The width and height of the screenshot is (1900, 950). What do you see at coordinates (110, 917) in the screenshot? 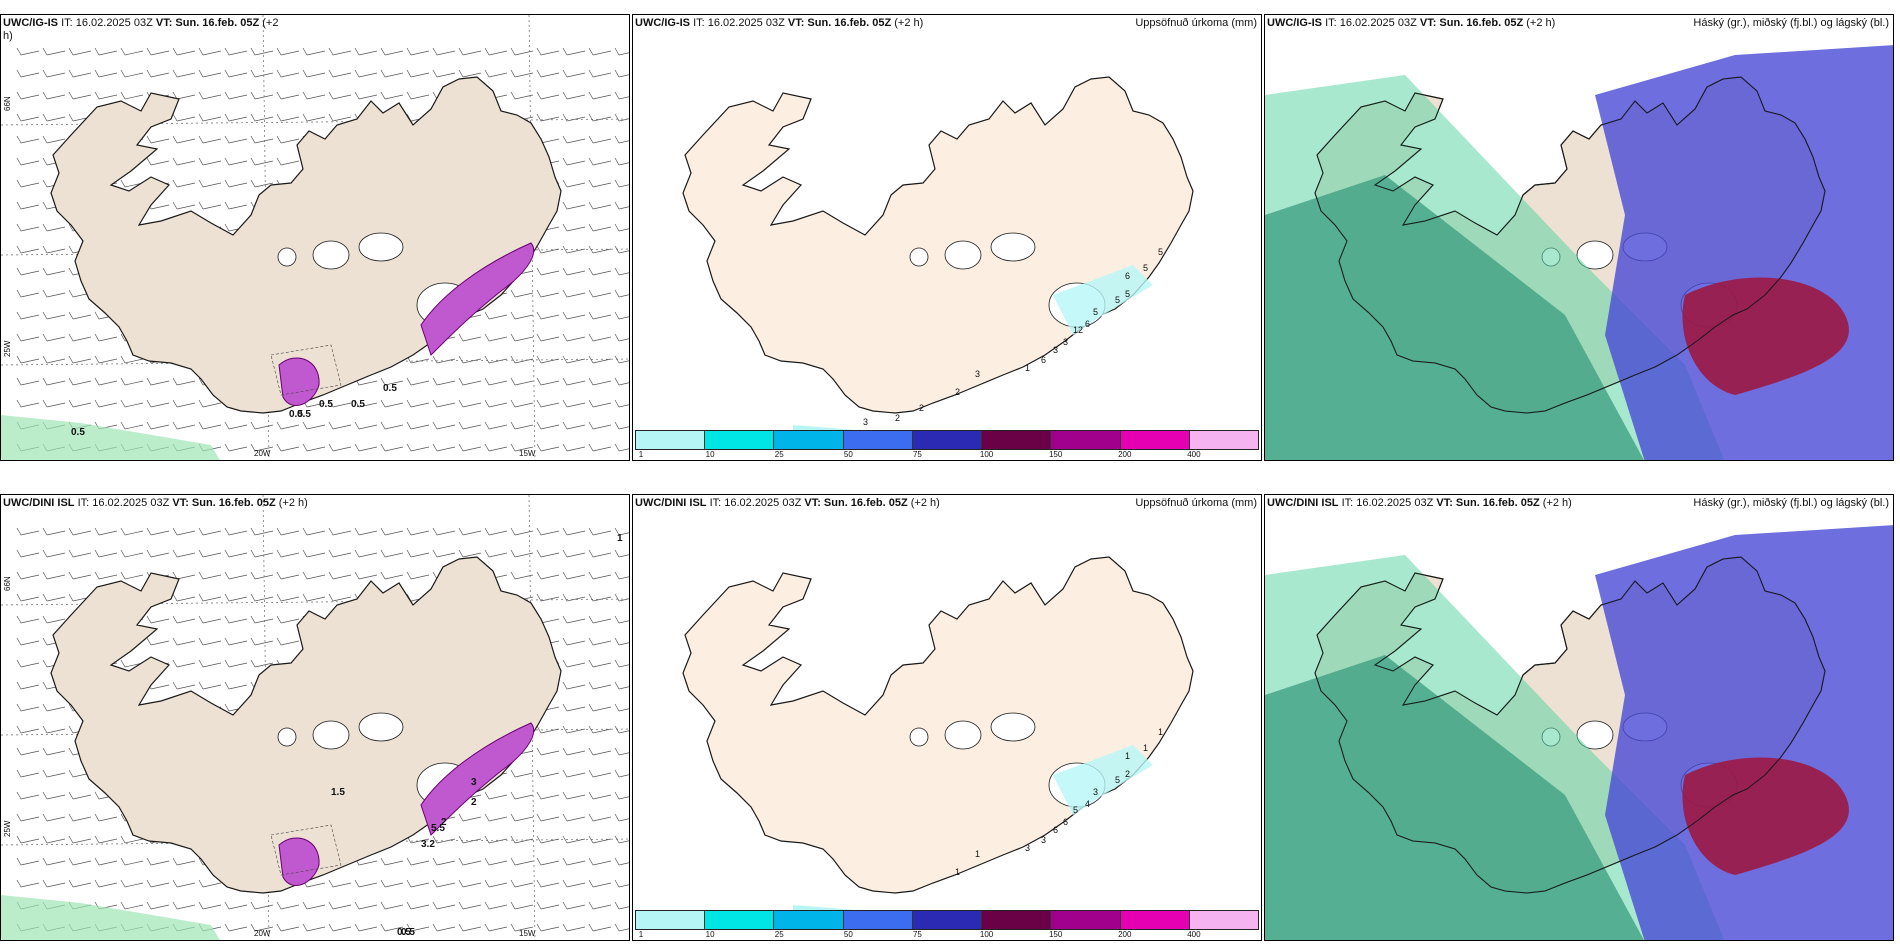
I see `precip-streak` at bounding box center [110, 917].